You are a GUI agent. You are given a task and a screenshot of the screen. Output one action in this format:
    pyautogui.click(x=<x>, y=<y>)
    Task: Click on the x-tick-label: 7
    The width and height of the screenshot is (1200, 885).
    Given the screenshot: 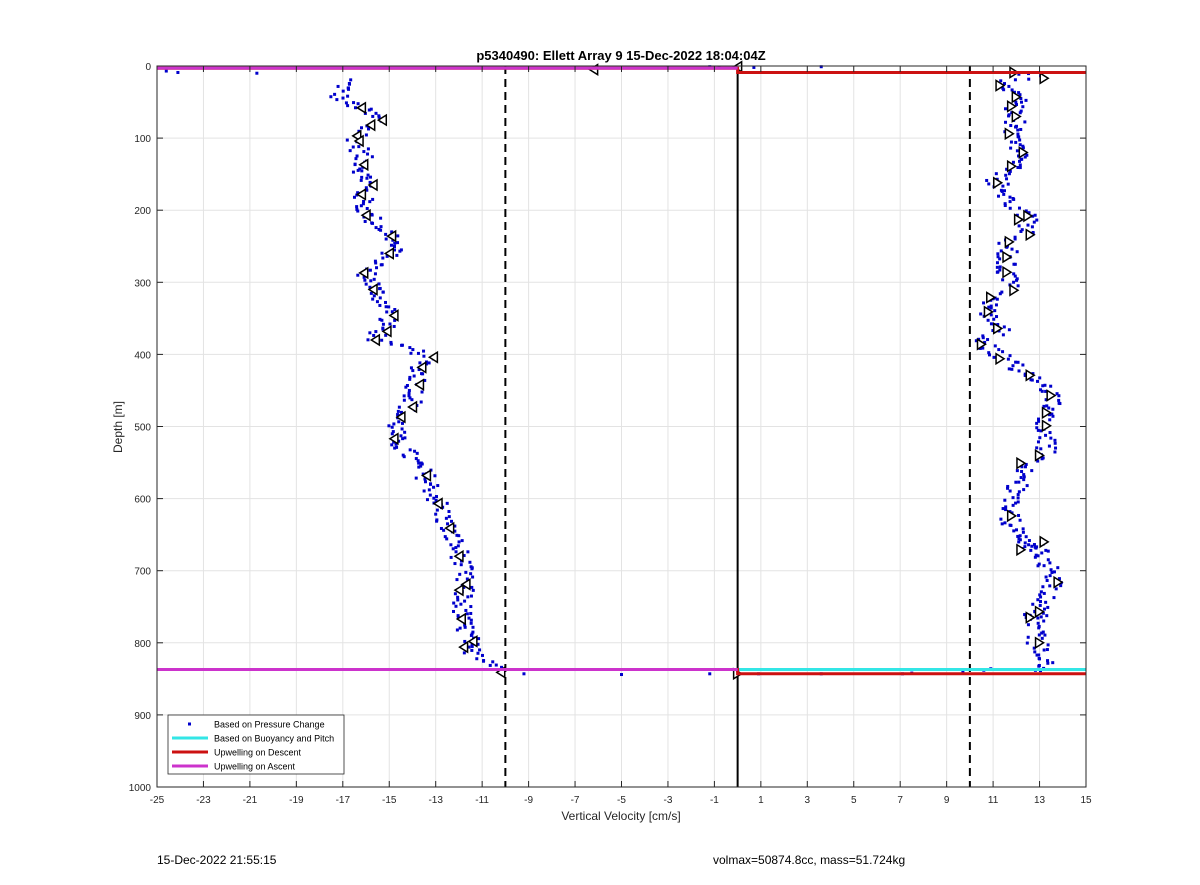 What is the action you would take?
    pyautogui.click(x=900, y=800)
    